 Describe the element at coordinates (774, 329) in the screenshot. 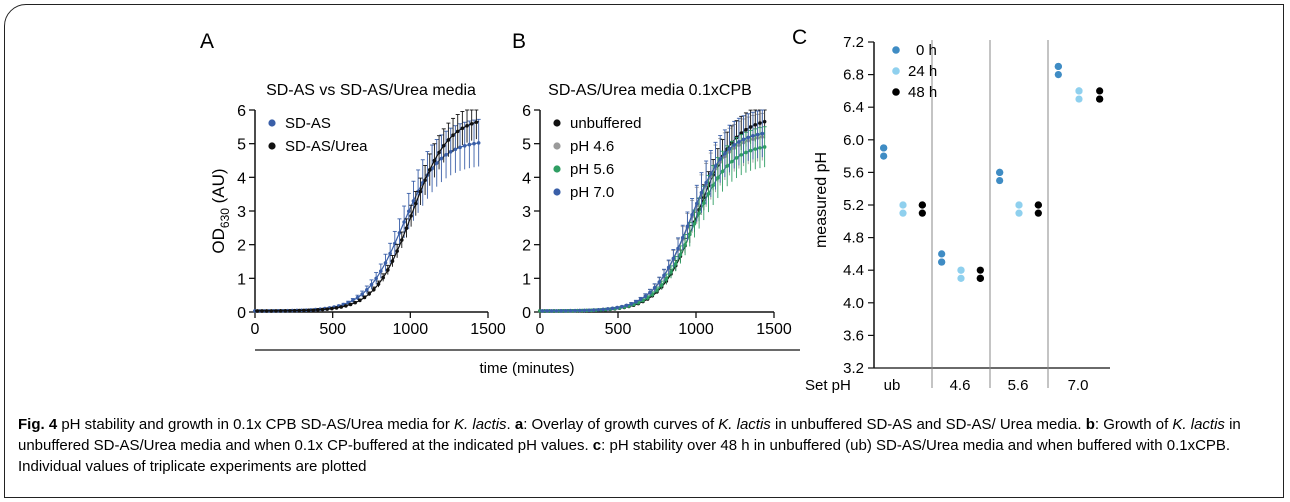

I see `x-tick-label: 1500` at that location.